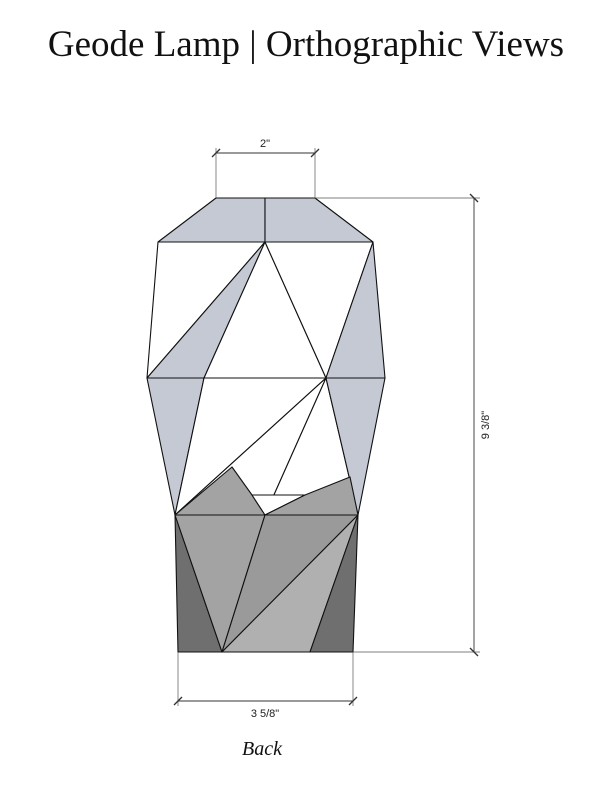  Describe the element at coordinates (266, 559) in the screenshot. I see `lamp-base` at that location.